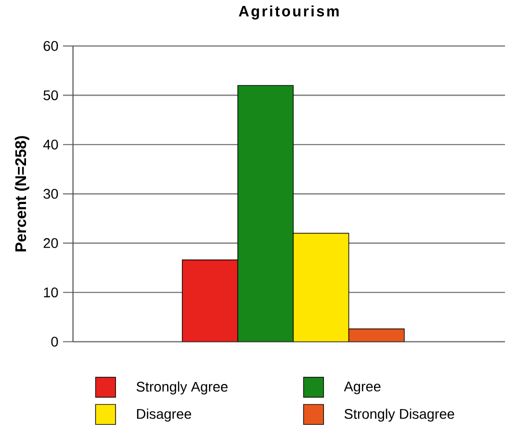 Image resolution: width=512 pixels, height=425 pixels. Describe the element at coordinates (182, 387) in the screenshot. I see `legend-label: Strongly Agree` at that location.